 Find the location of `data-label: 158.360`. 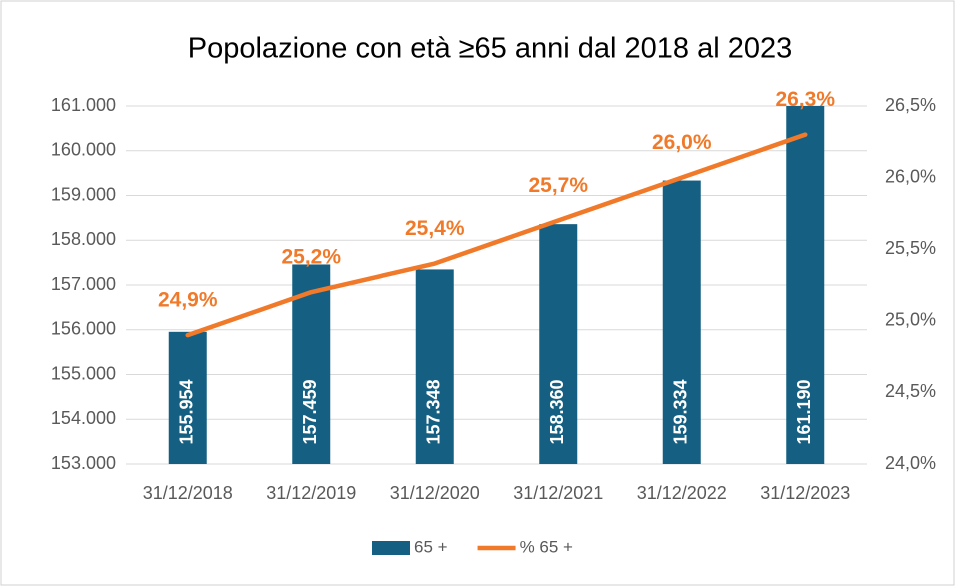

data-label: 158.360 is located at coordinates (557, 411).